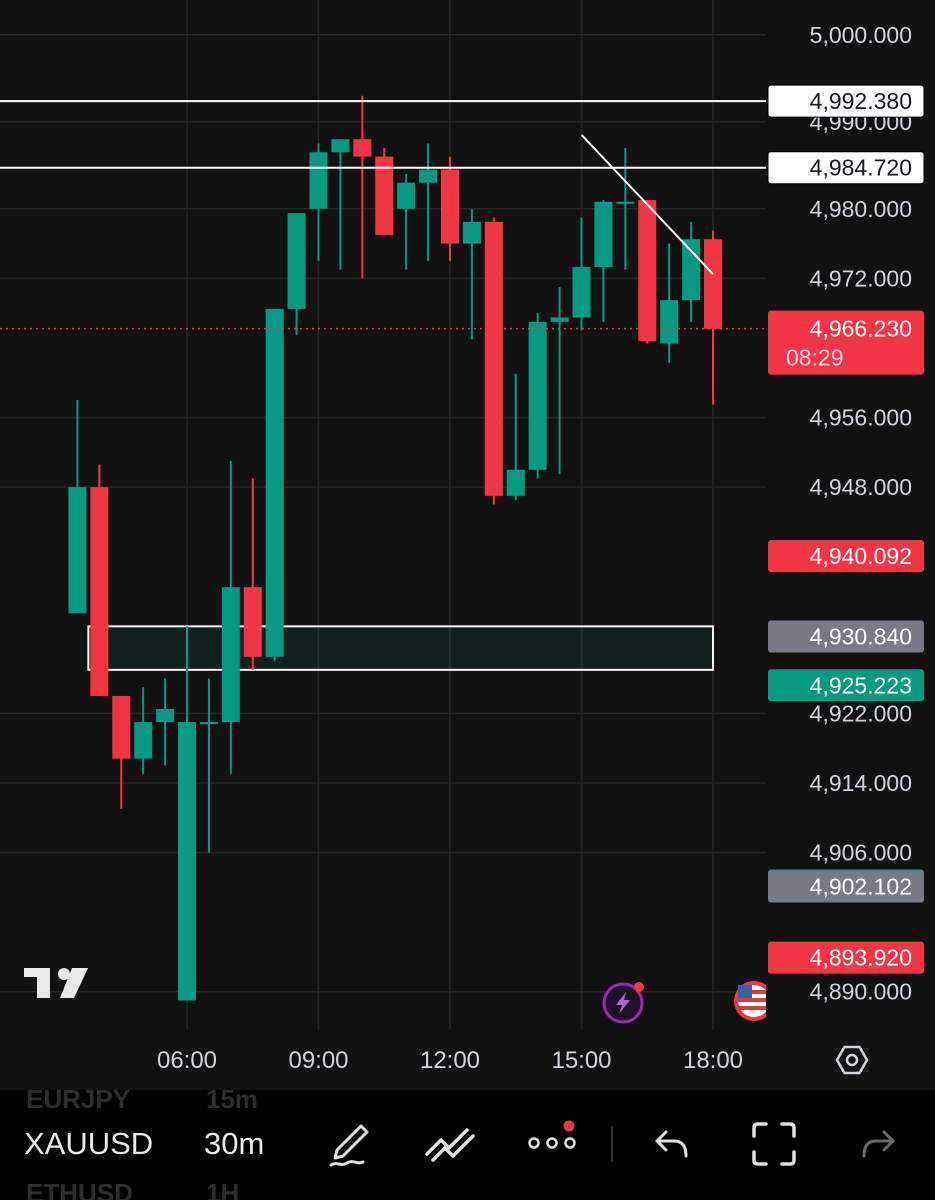 The height and width of the screenshot is (1200, 935). I want to click on time-tick-label: 09:00, so click(318, 1060).